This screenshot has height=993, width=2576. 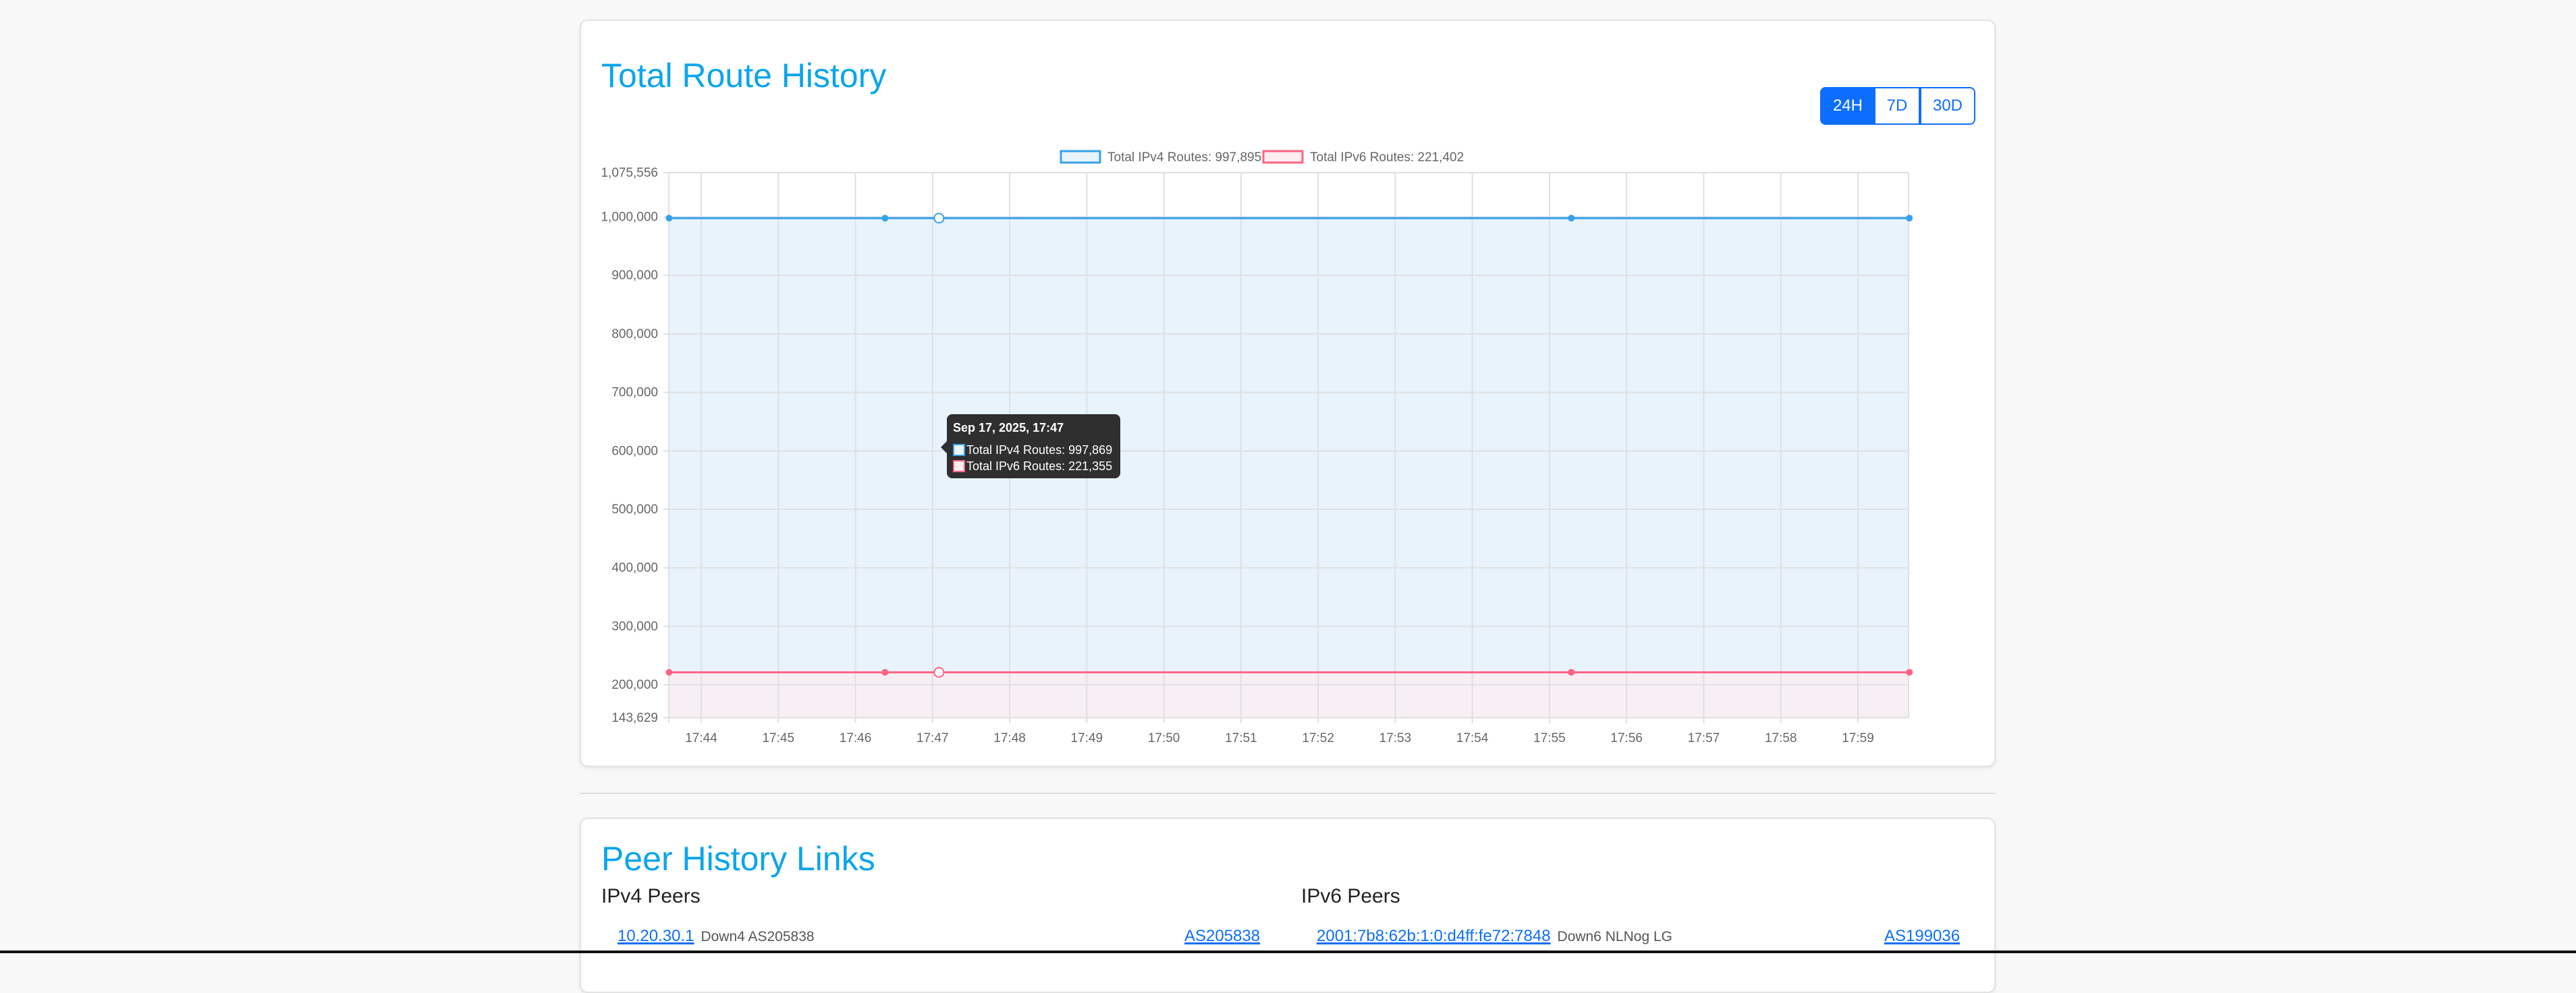 I want to click on peer-history-title: Peer History Links, so click(x=738, y=858).